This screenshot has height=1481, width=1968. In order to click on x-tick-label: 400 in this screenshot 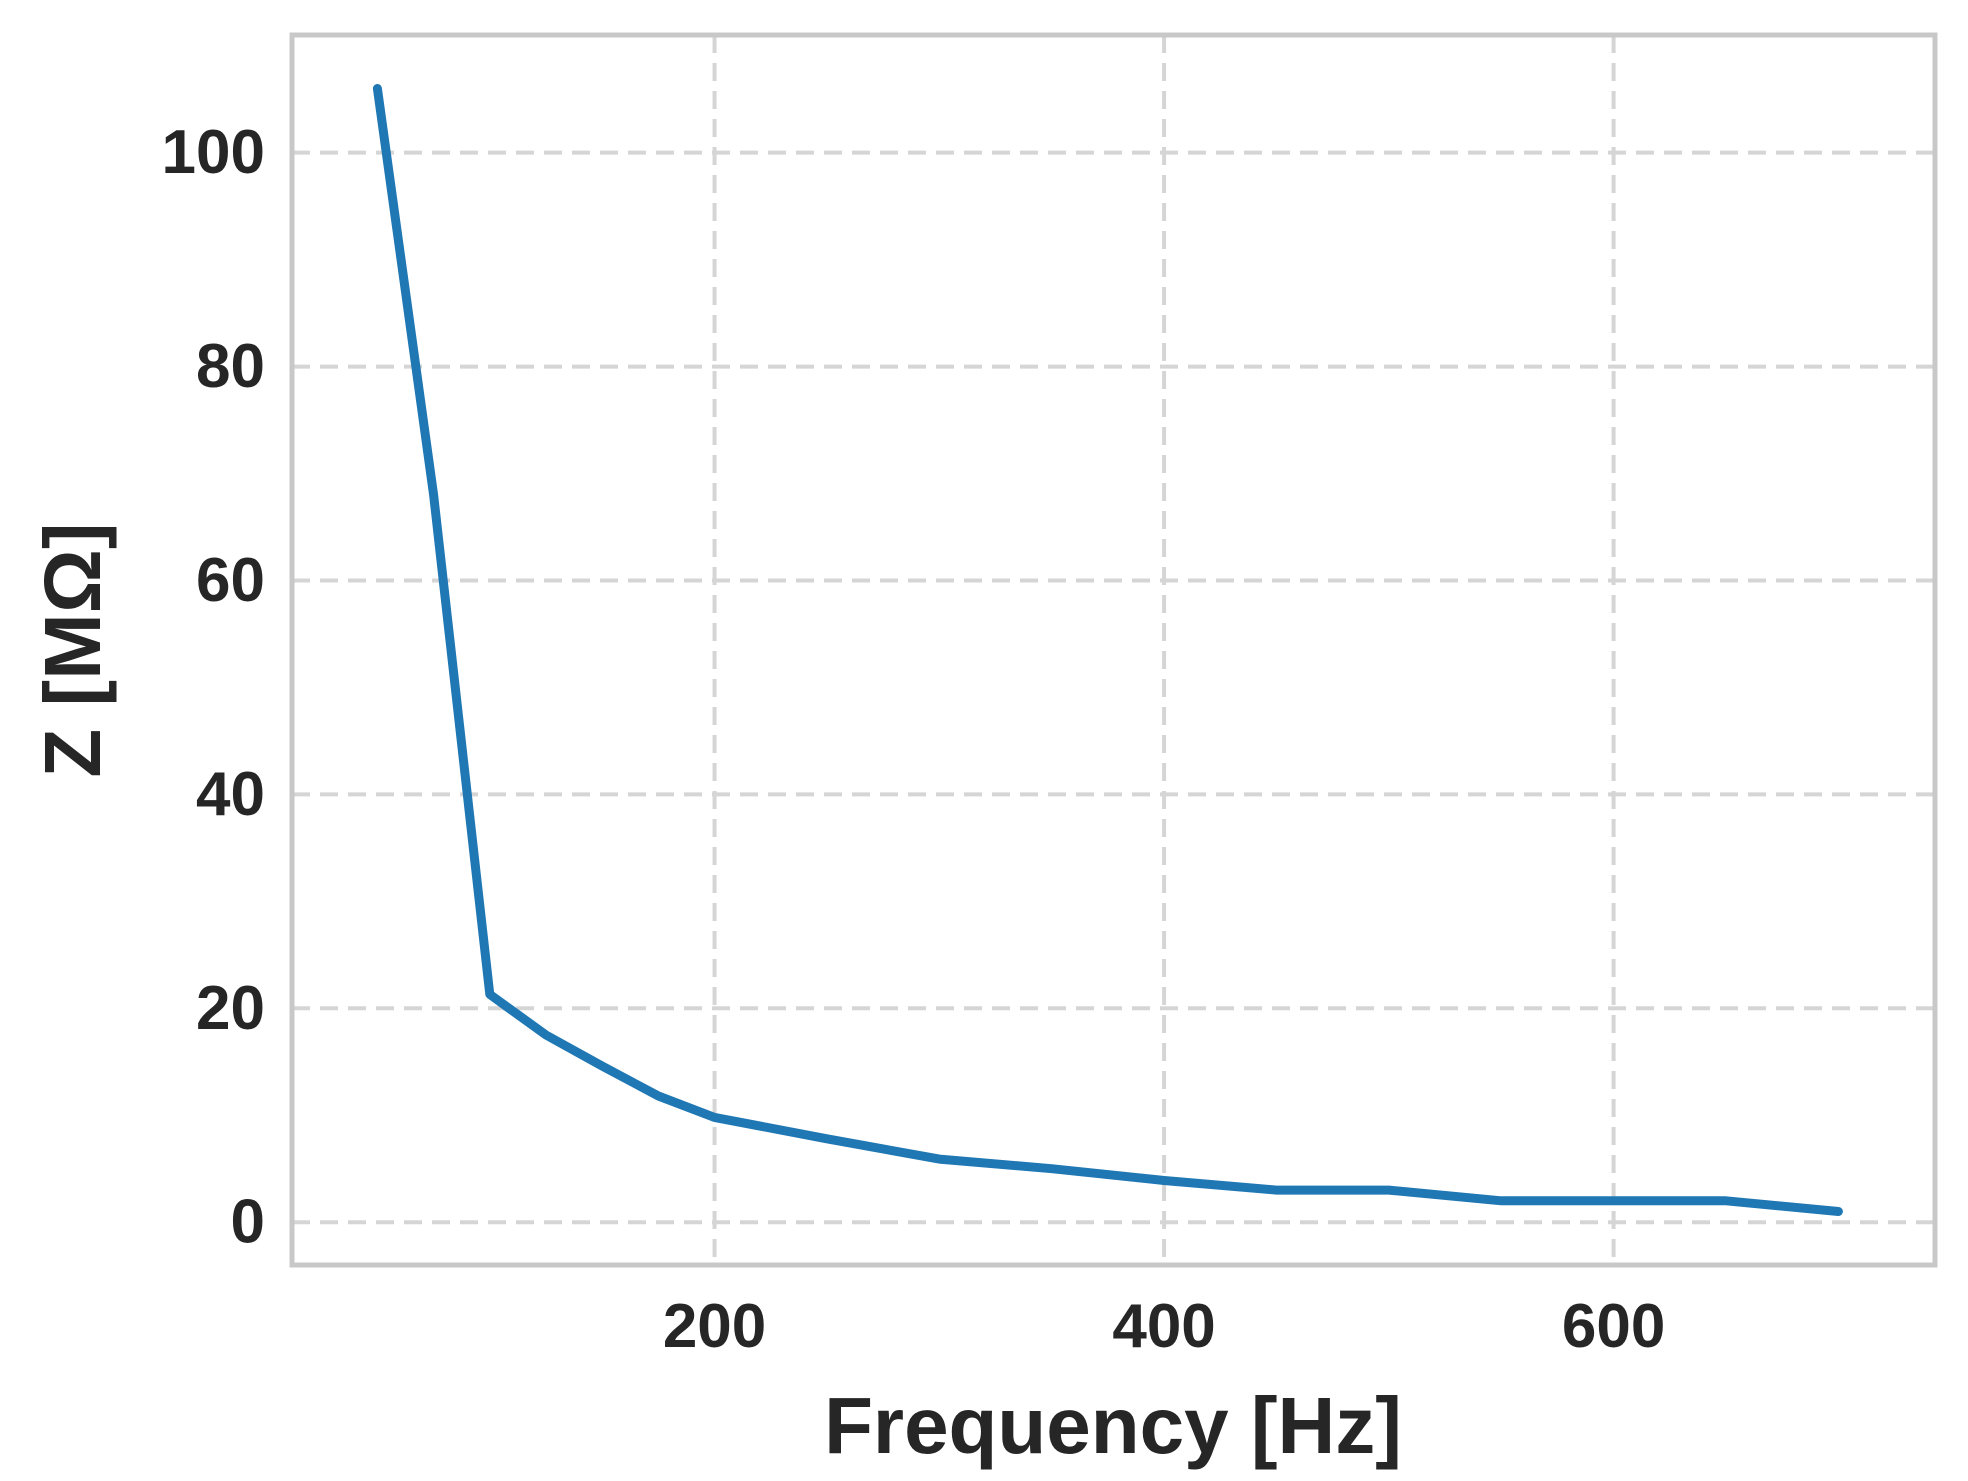, I will do `click(1163, 1326)`.